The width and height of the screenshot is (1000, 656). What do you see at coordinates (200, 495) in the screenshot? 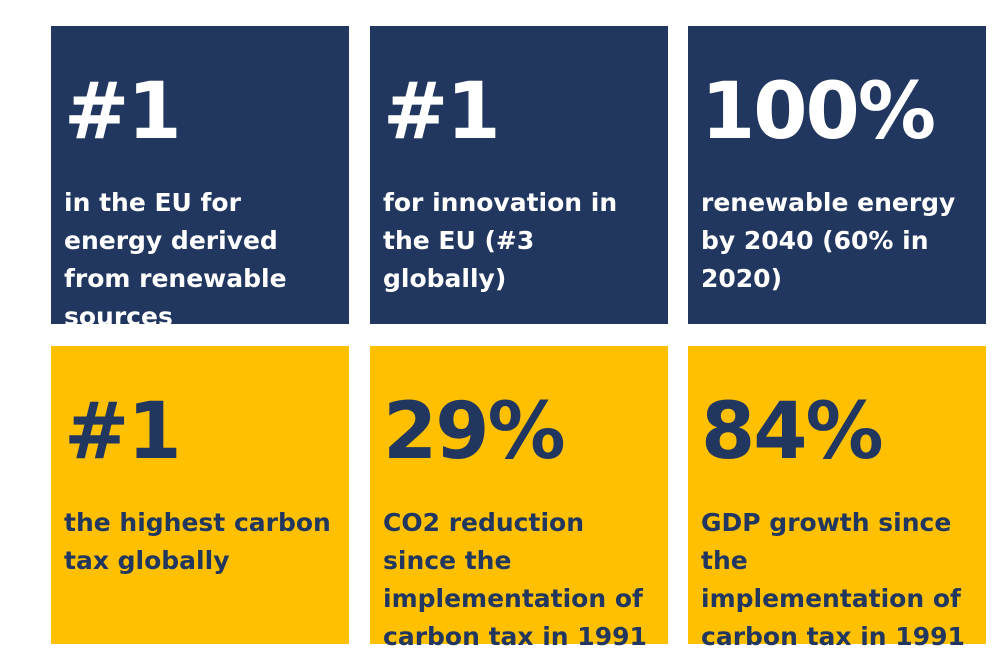
I see `stat-tile-carbon-tax: #1 the highest carbon tax globally` at bounding box center [200, 495].